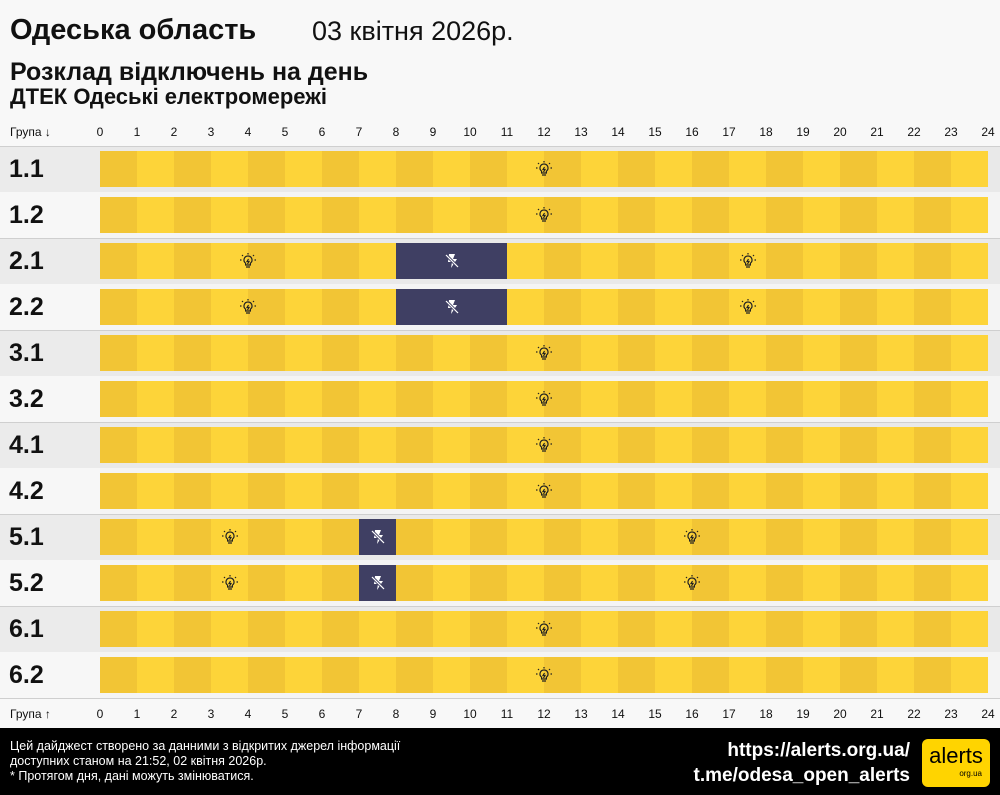 This screenshot has height=795, width=1000. What do you see at coordinates (840, 132) in the screenshot?
I see `hour-tick-label: 20` at bounding box center [840, 132].